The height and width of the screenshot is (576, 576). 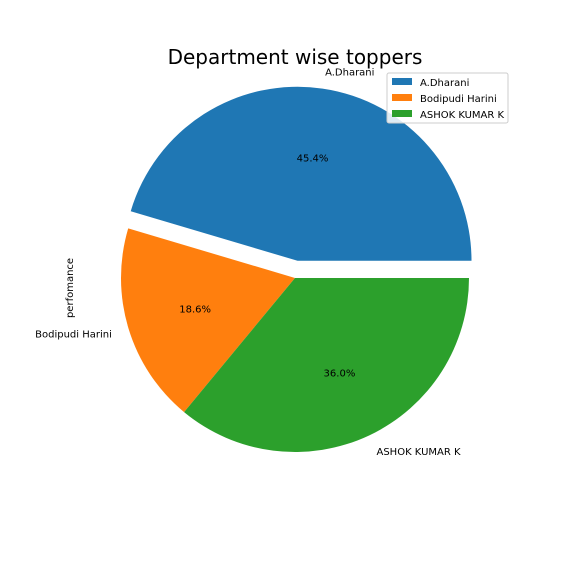 I want to click on legend-swatch-bodipudi-harini, so click(x=402, y=97).